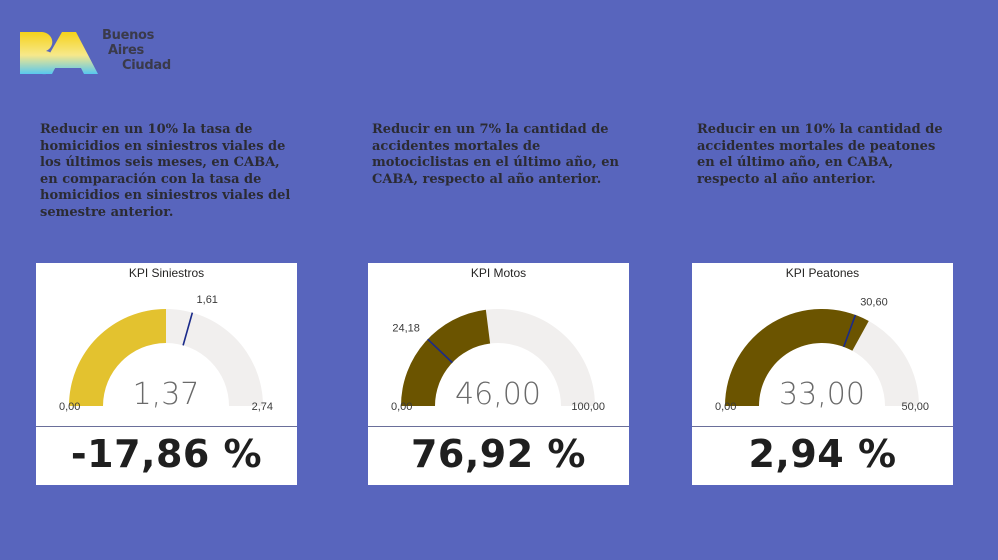 This screenshot has width=998, height=560. What do you see at coordinates (406, 329) in the screenshot?
I see `target-label: 24,18` at bounding box center [406, 329].